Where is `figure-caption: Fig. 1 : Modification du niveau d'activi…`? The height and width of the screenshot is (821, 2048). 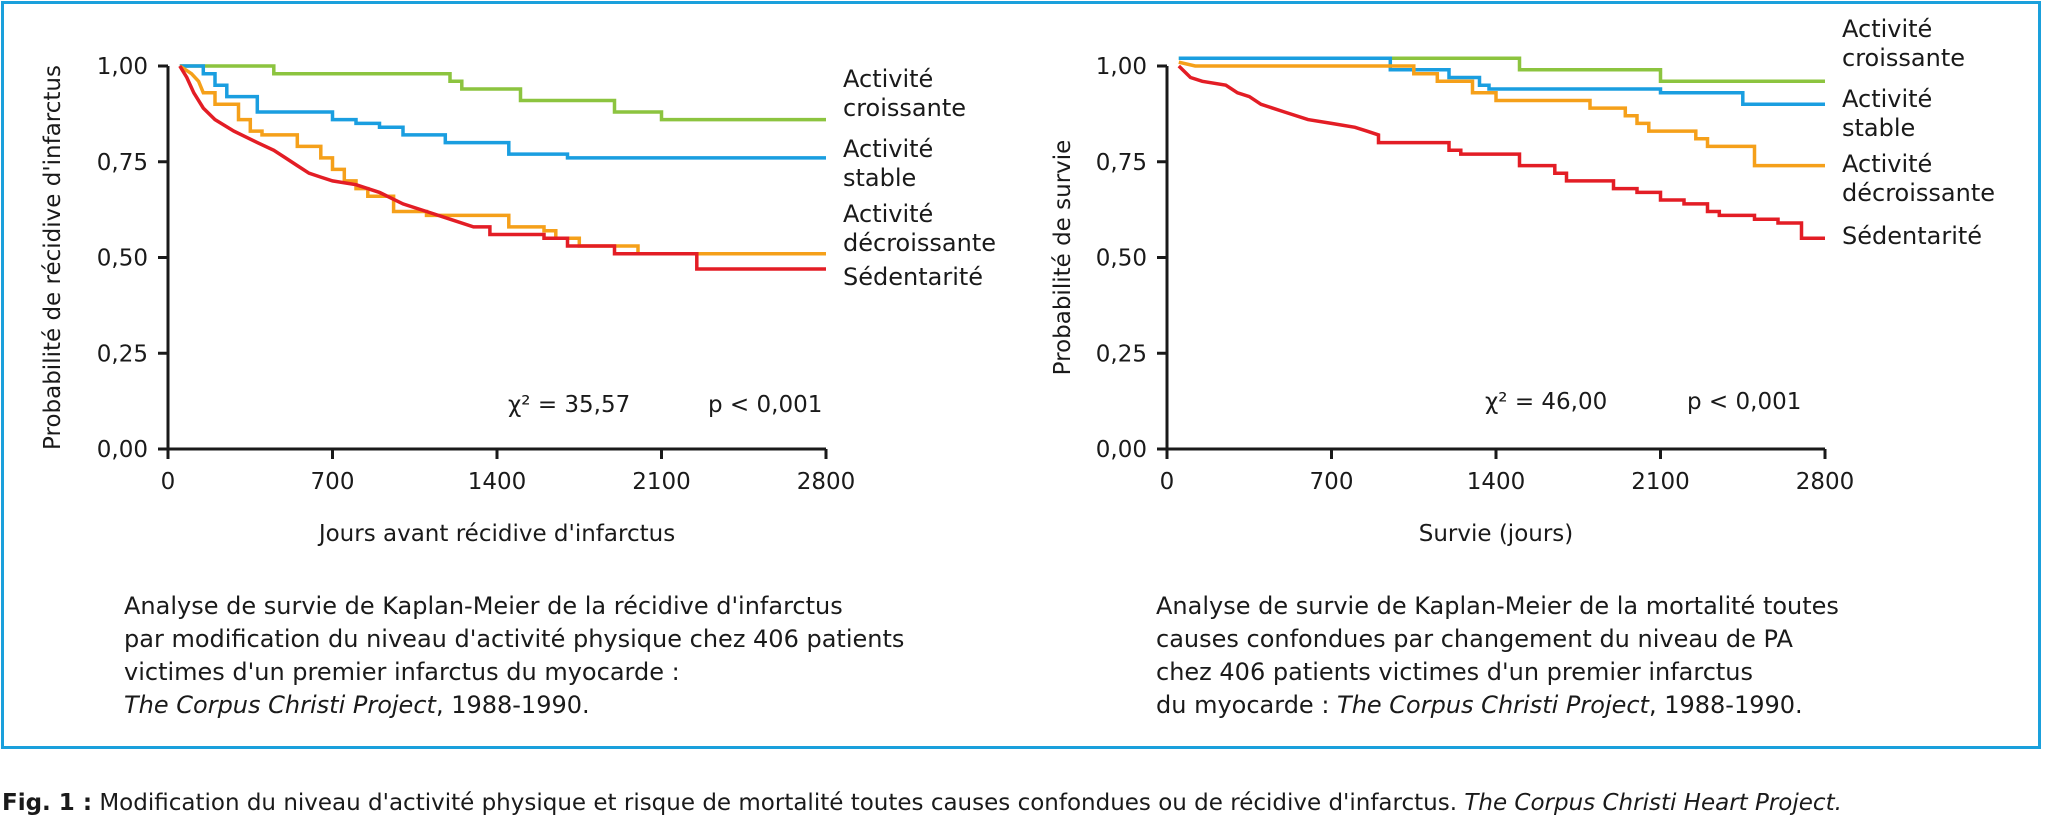 figure-caption: Fig. 1 : Modification du niveau d'activi… is located at coordinates (922, 803).